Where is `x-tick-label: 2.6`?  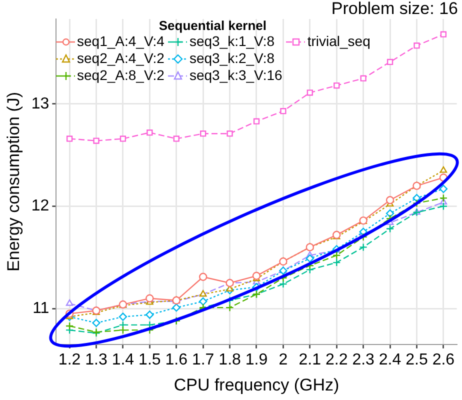
x-tick-label: 2.6 is located at coordinates (443, 359).